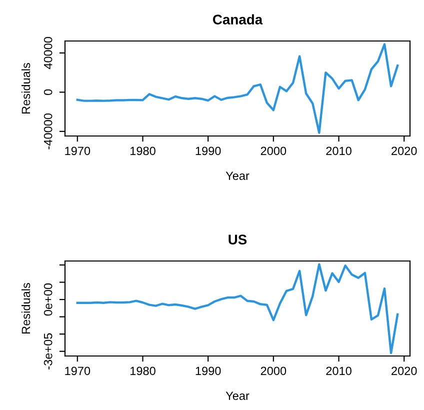 Image resolution: width=424 pixels, height=410 pixels. Describe the element at coordinates (237, 19) in the screenshot. I see `chart-title: Canada` at that location.